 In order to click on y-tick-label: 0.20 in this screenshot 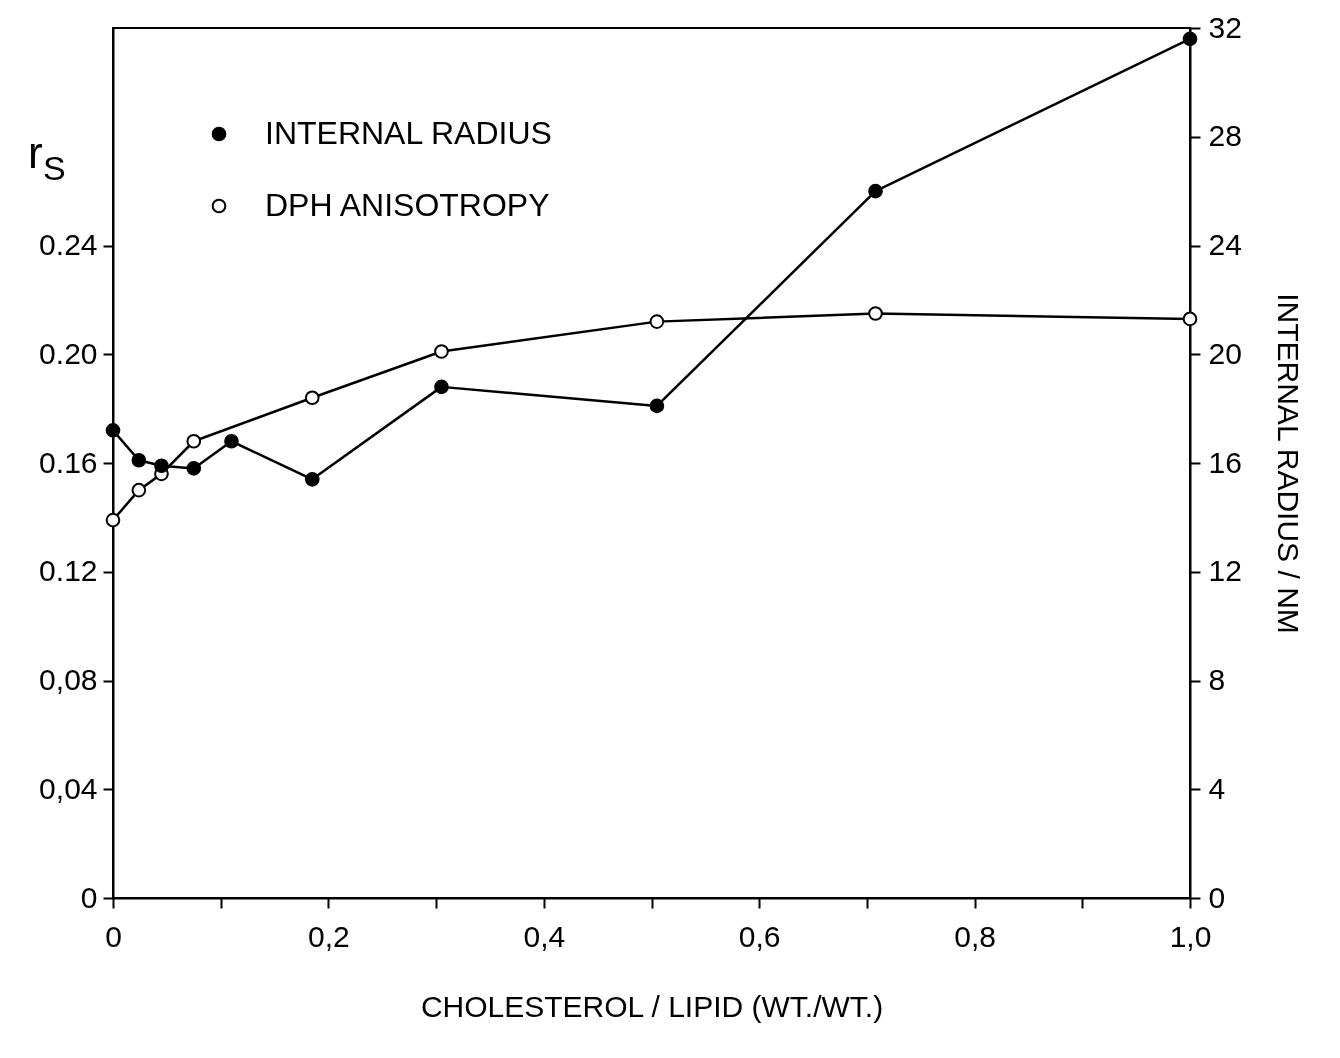, I will do `click(68, 353)`.